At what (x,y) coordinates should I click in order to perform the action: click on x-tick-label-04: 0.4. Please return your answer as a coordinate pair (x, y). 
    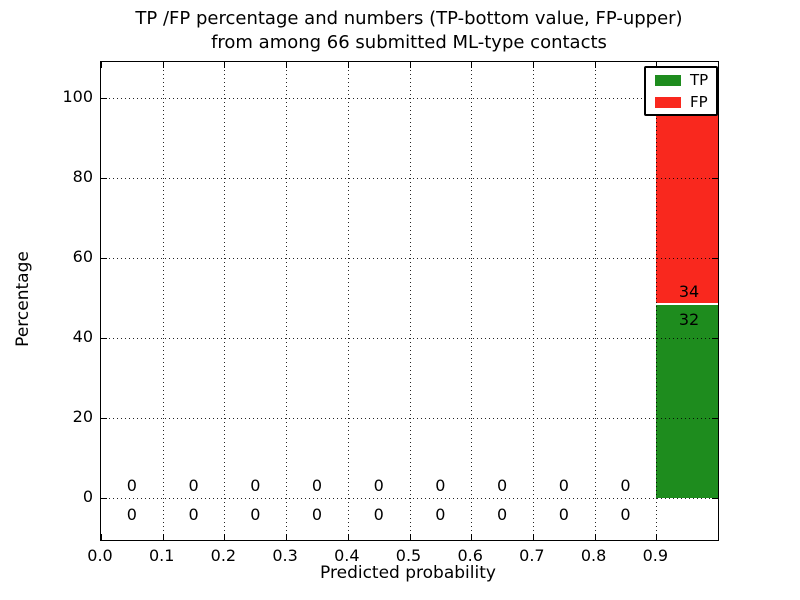
    Looking at the image, I should click on (347, 555).